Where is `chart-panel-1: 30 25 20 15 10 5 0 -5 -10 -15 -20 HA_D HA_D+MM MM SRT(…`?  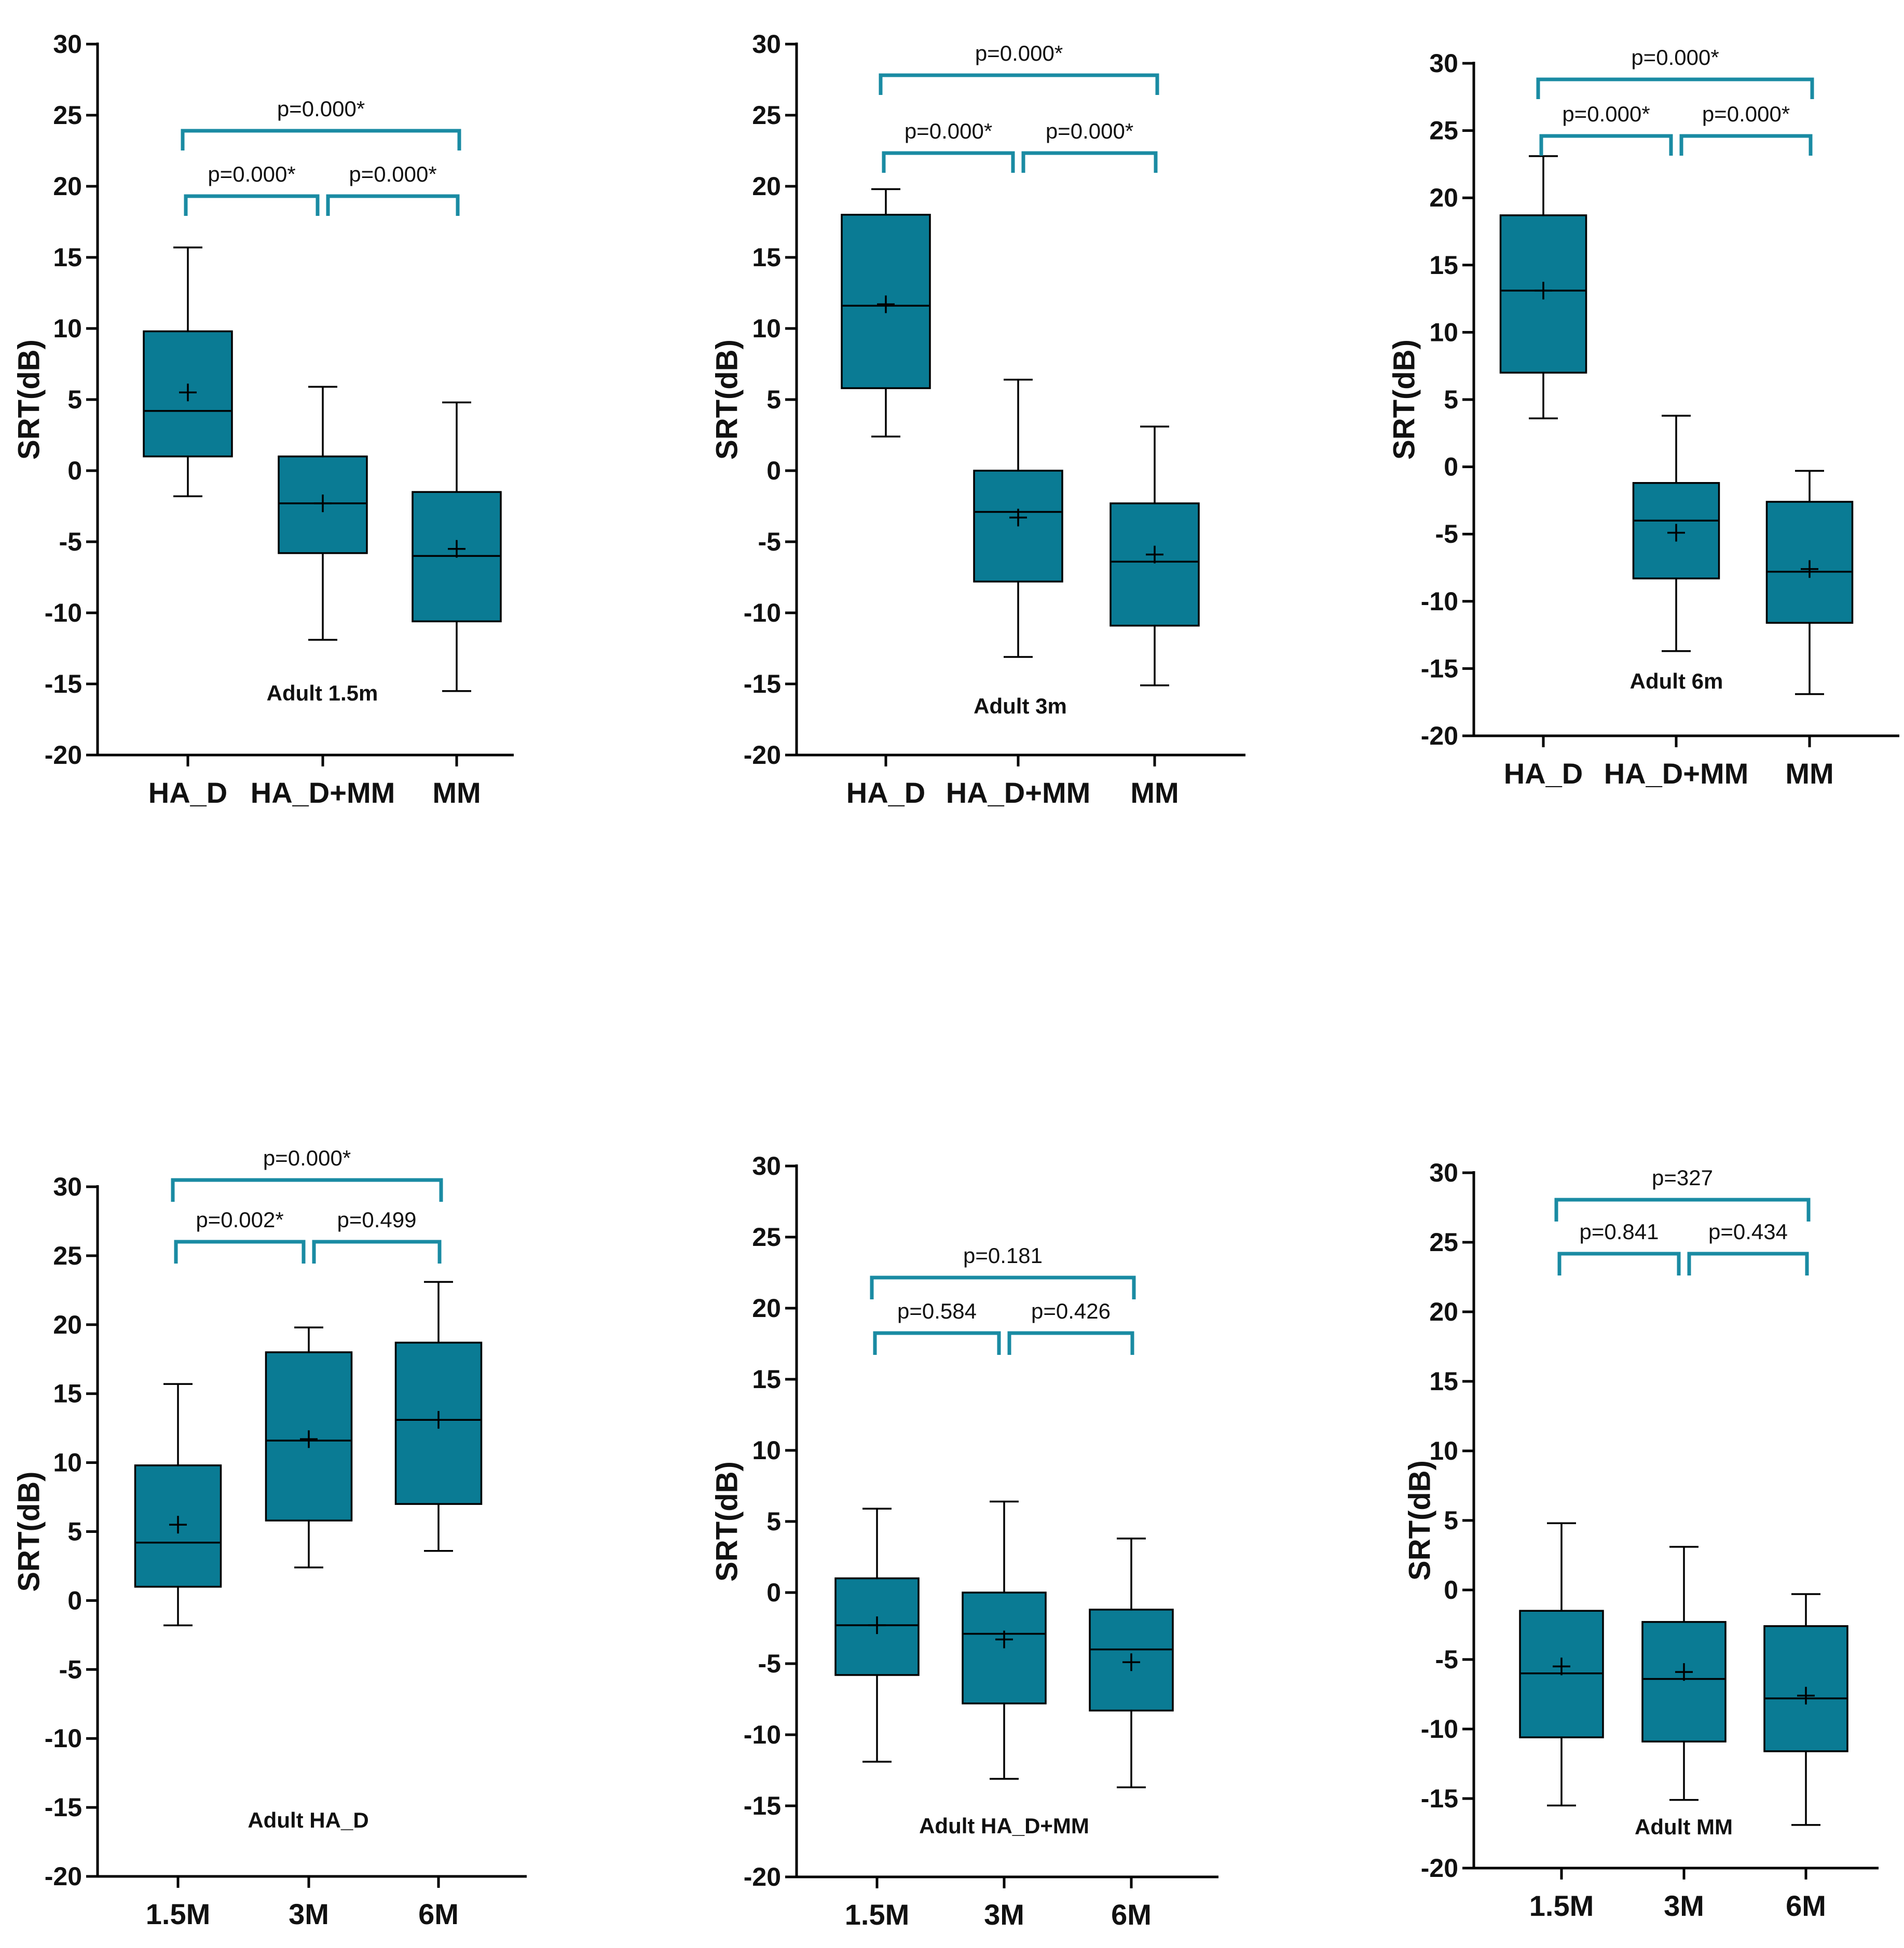 chart-panel-1: 30 25 20 15 10 5 0 -5 -10 -15 -20 HA_D HA_D+MM MM SRT(… is located at coordinates (263, 419).